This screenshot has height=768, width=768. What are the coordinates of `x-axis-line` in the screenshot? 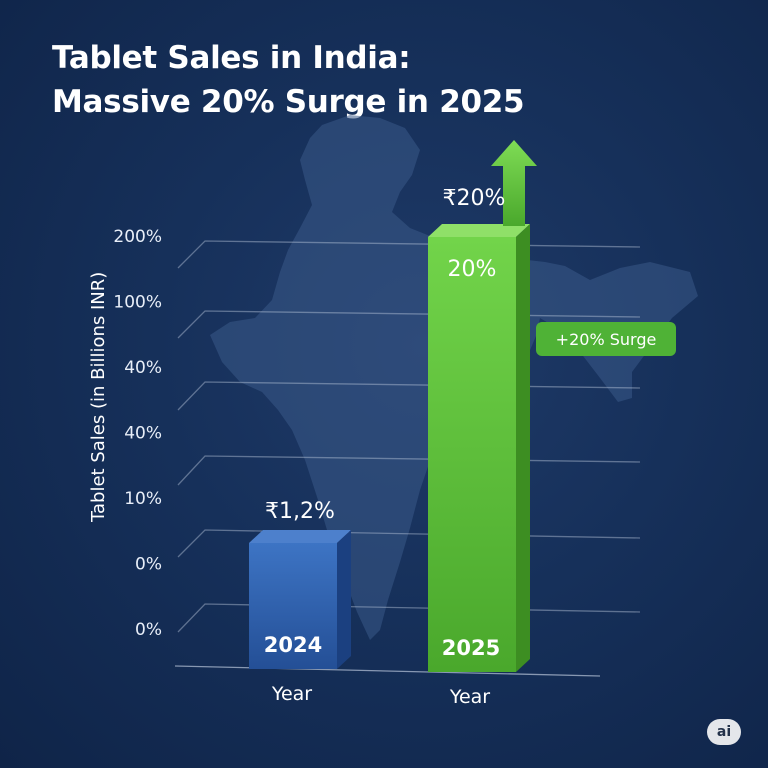 It's located at (387, 671).